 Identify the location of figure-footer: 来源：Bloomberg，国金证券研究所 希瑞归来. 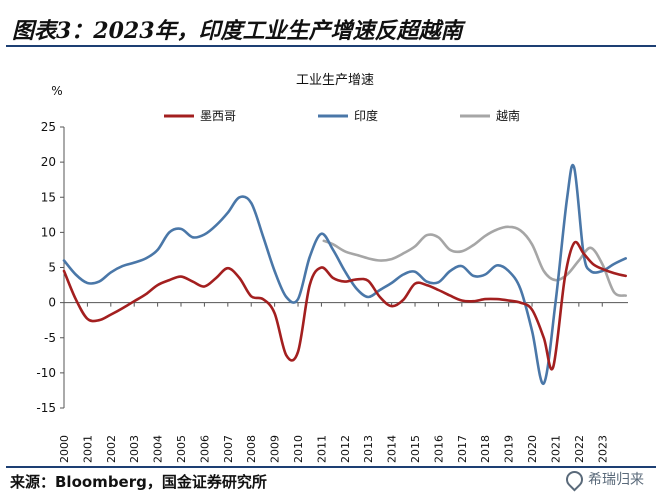
(331, 479).